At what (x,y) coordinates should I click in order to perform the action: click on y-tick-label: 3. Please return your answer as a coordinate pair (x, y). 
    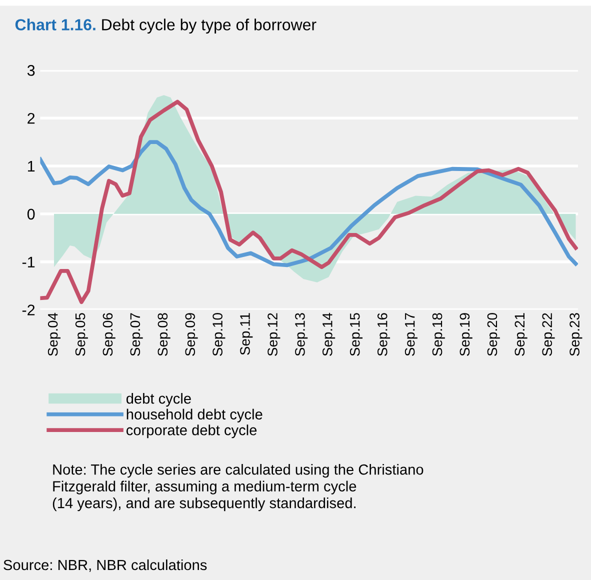
    Looking at the image, I should click on (31, 70).